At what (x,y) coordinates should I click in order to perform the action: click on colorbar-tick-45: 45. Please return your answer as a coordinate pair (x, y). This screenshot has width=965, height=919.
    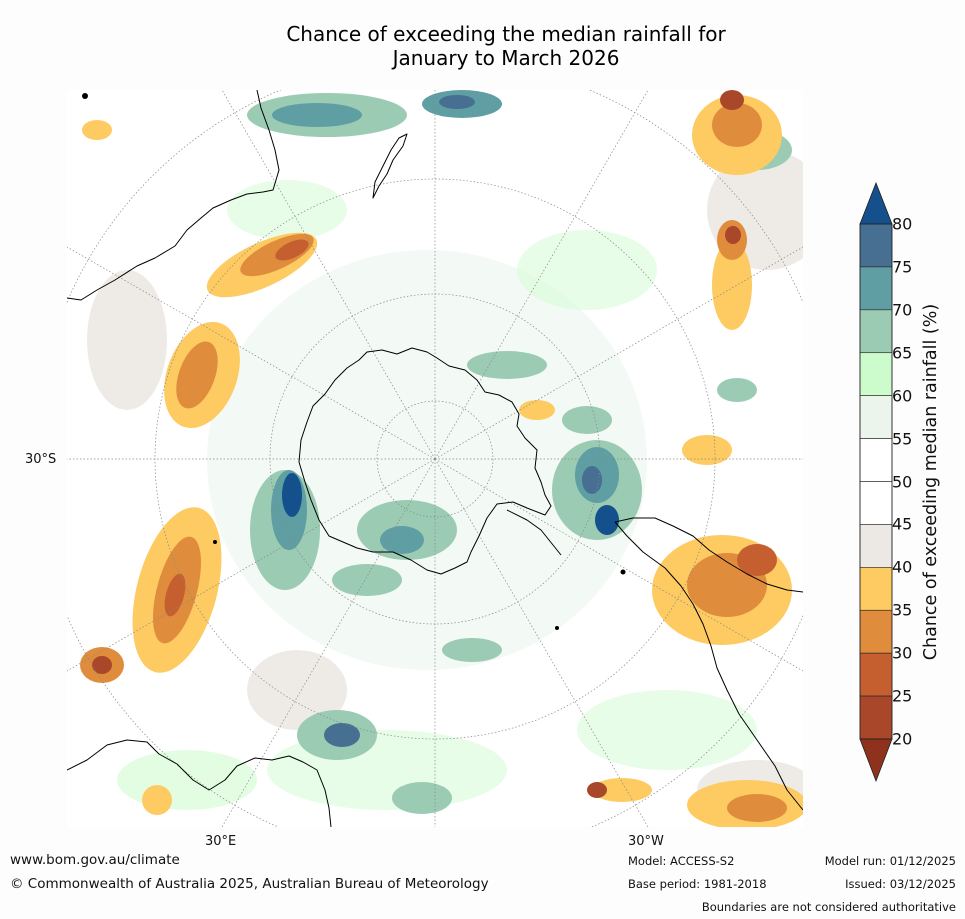
    Looking at the image, I should click on (902, 524).